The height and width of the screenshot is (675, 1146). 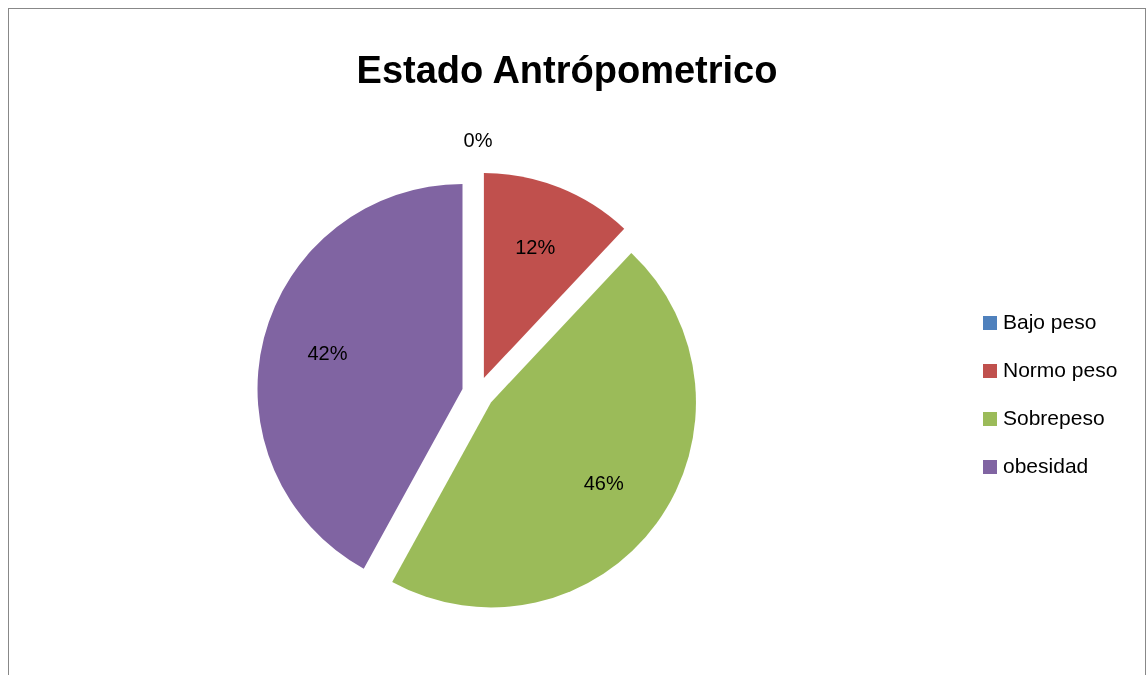 I want to click on legend-label: Bajo peso, so click(x=1050, y=321).